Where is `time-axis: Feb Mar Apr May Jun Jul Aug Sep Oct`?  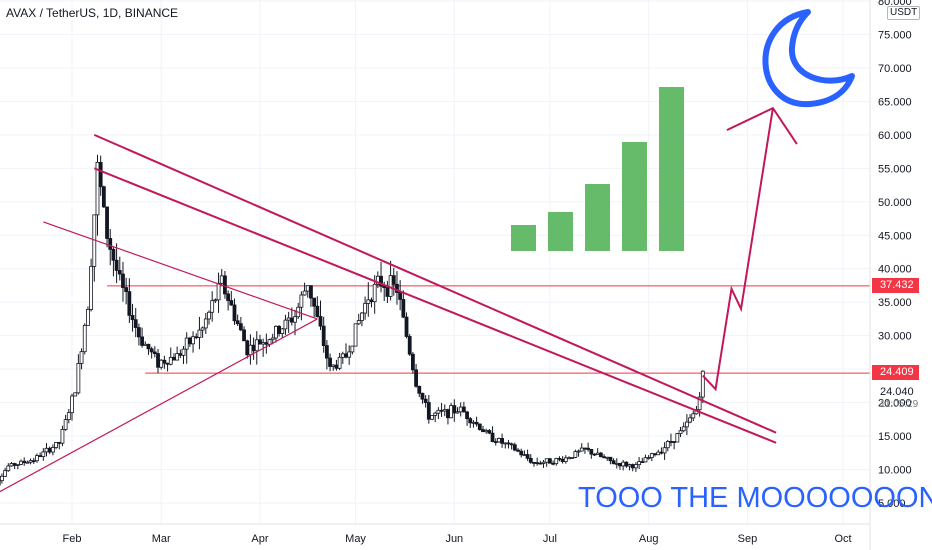
time-axis: Feb Mar Apr May Jun Jul Aug Sep Oct is located at coordinates (435, 534).